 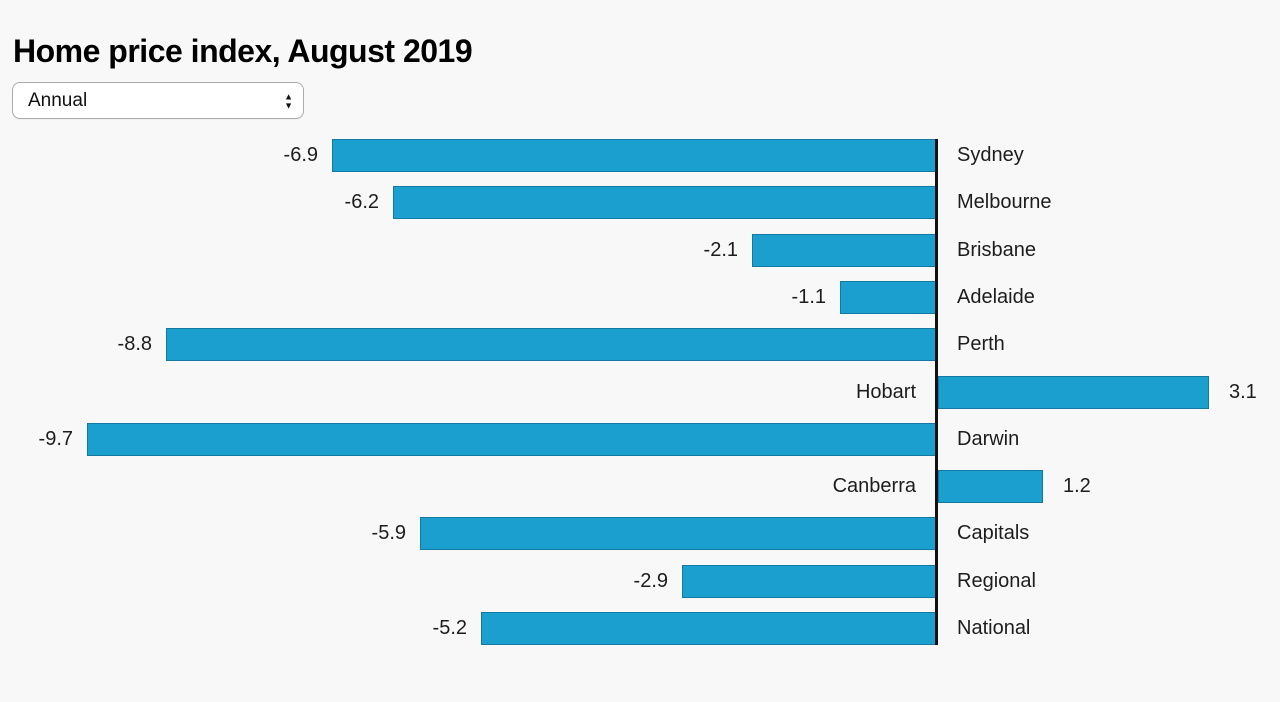 What do you see at coordinates (708, 628) in the screenshot?
I see `bar-national` at bounding box center [708, 628].